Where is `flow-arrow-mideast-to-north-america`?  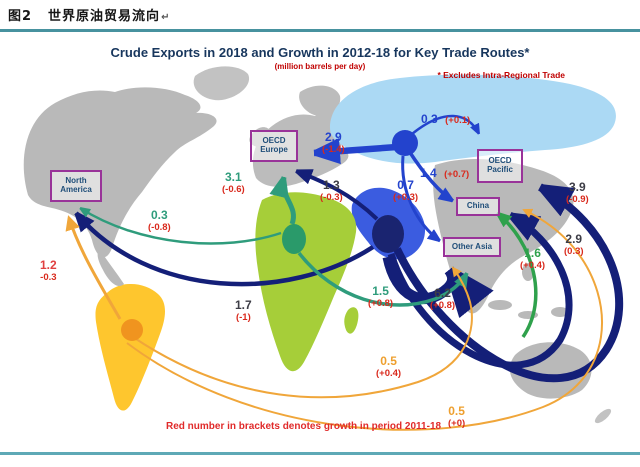
flow-arrow-mideast-to-north-america is located at coordinates (225, 250).